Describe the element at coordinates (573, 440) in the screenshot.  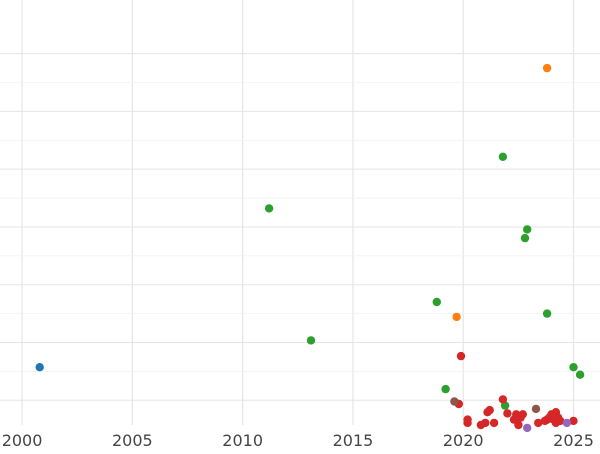
I see `x-tick-label-2025: 2025` at that location.